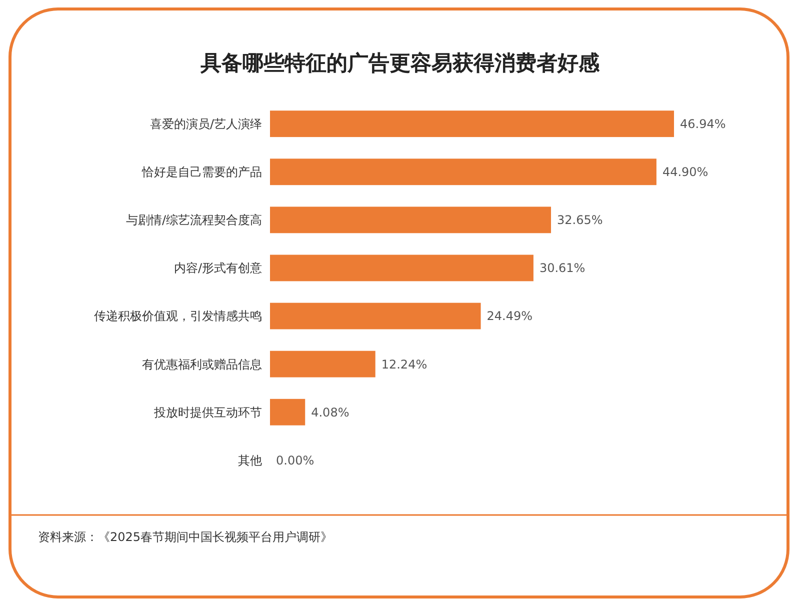 The image size is (800, 608). Describe the element at coordinates (295, 460) in the screenshot. I see `data-label: 0.00%` at that location.